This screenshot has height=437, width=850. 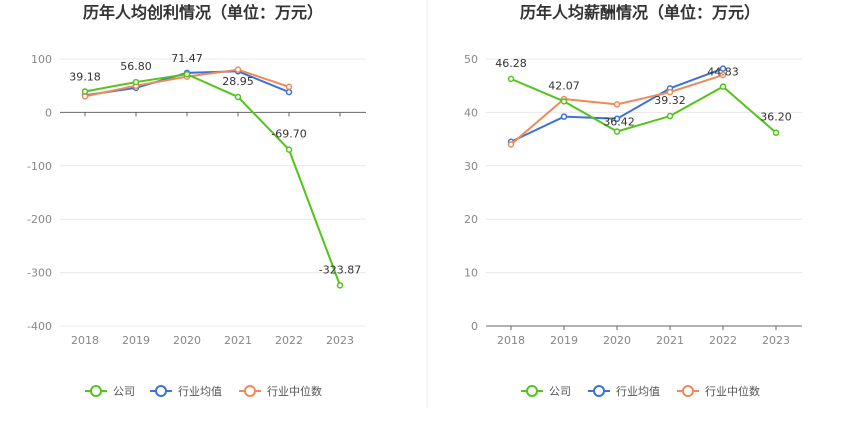 I want to click on data-label: 46.28, so click(x=511, y=63).